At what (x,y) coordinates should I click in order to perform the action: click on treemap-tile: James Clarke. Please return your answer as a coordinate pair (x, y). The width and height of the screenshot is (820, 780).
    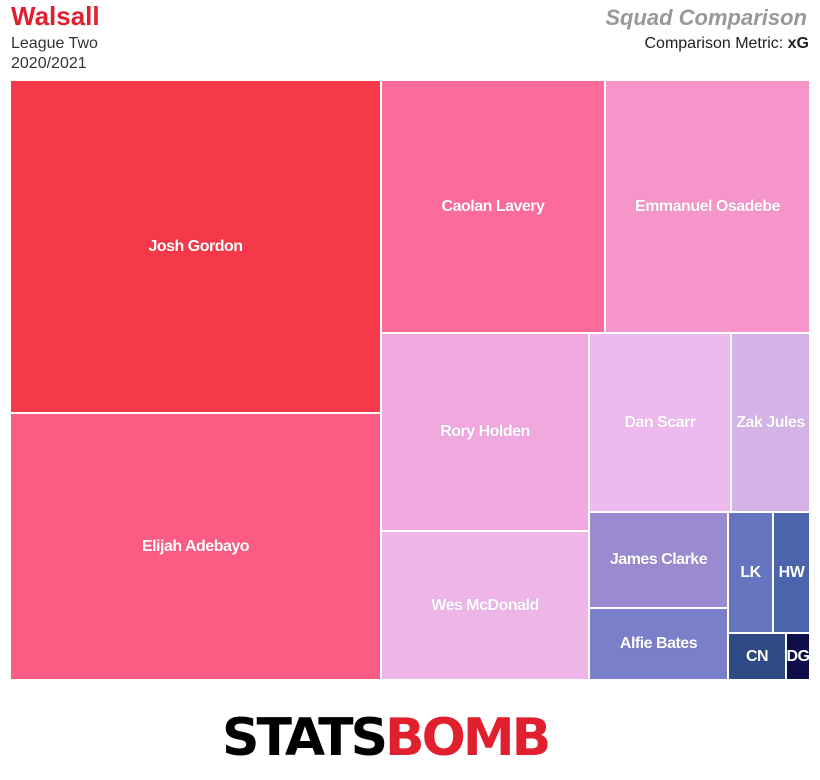
    Looking at the image, I should click on (658, 560).